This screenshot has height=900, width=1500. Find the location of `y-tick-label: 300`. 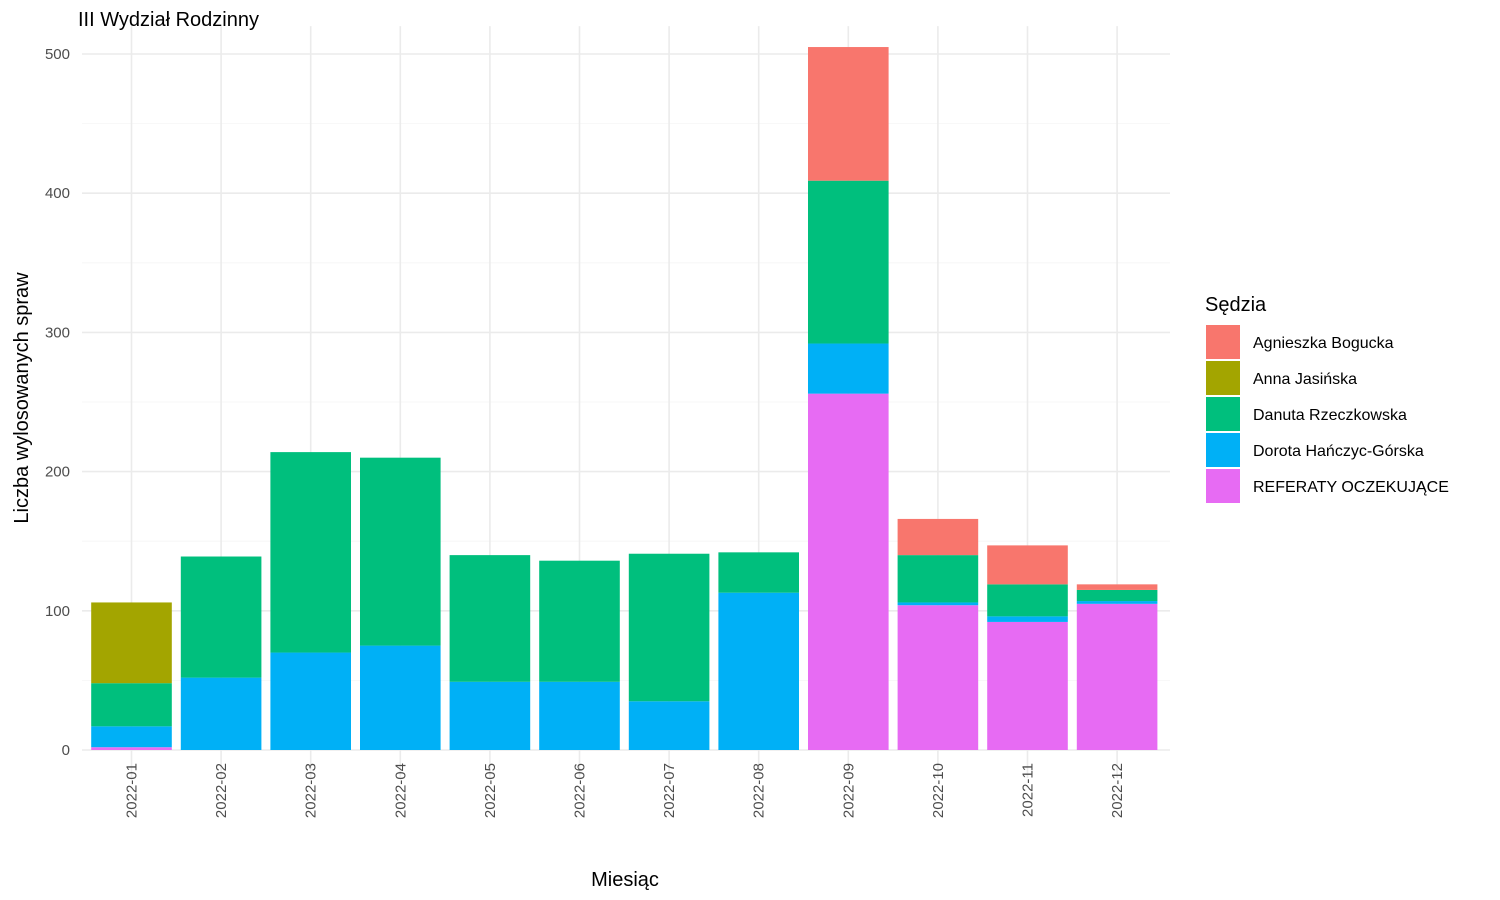

y-tick-label: 300 is located at coordinates (57, 332).